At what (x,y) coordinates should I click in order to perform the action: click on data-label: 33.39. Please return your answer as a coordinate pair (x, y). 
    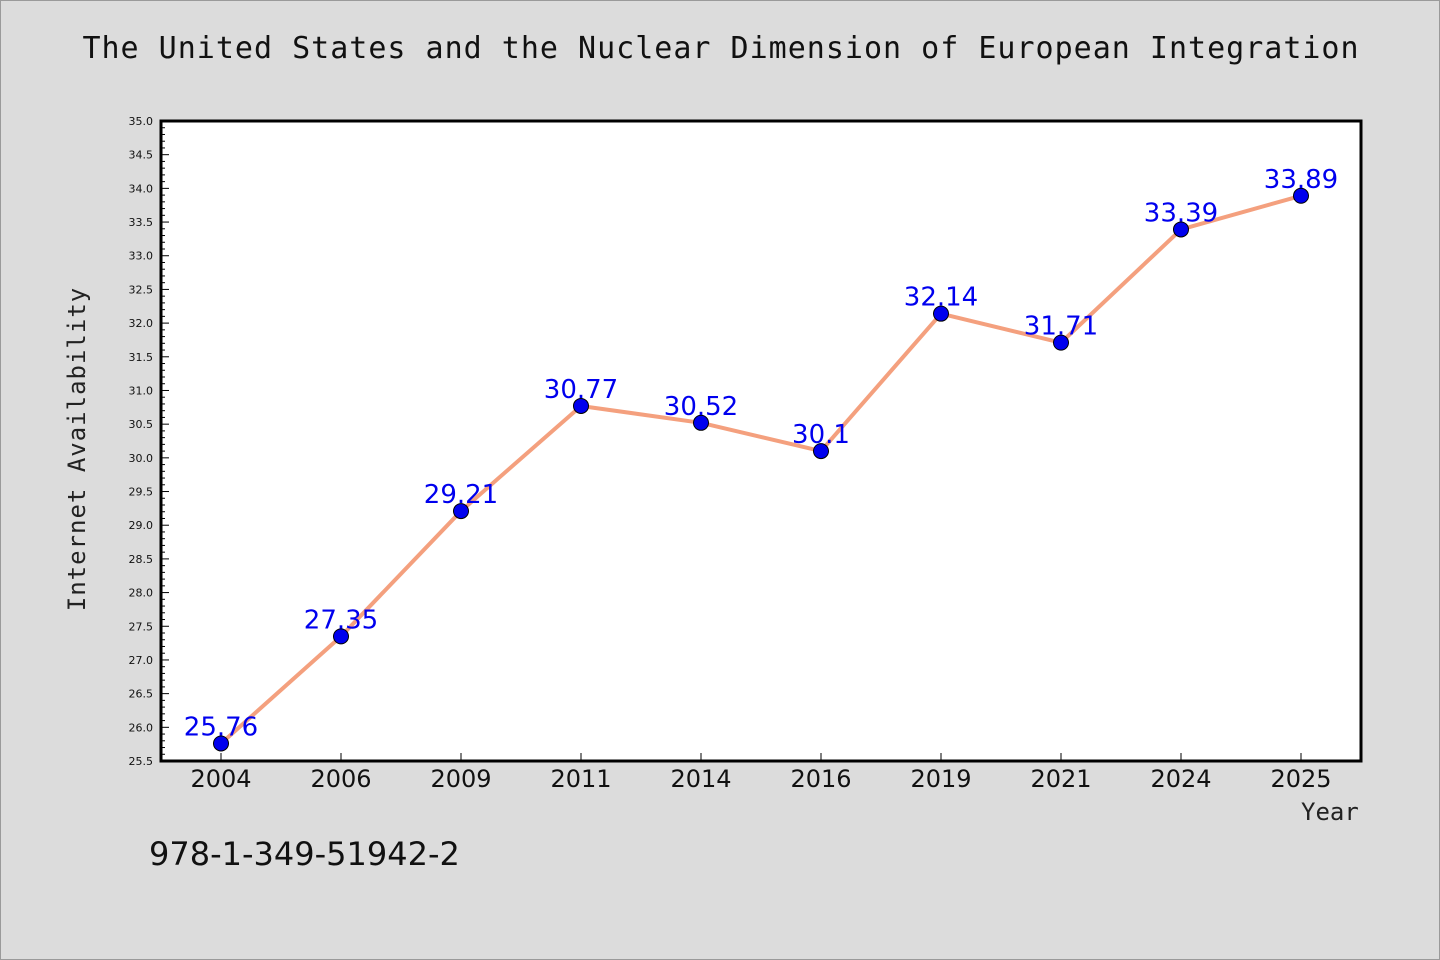
    Looking at the image, I should click on (1181, 213).